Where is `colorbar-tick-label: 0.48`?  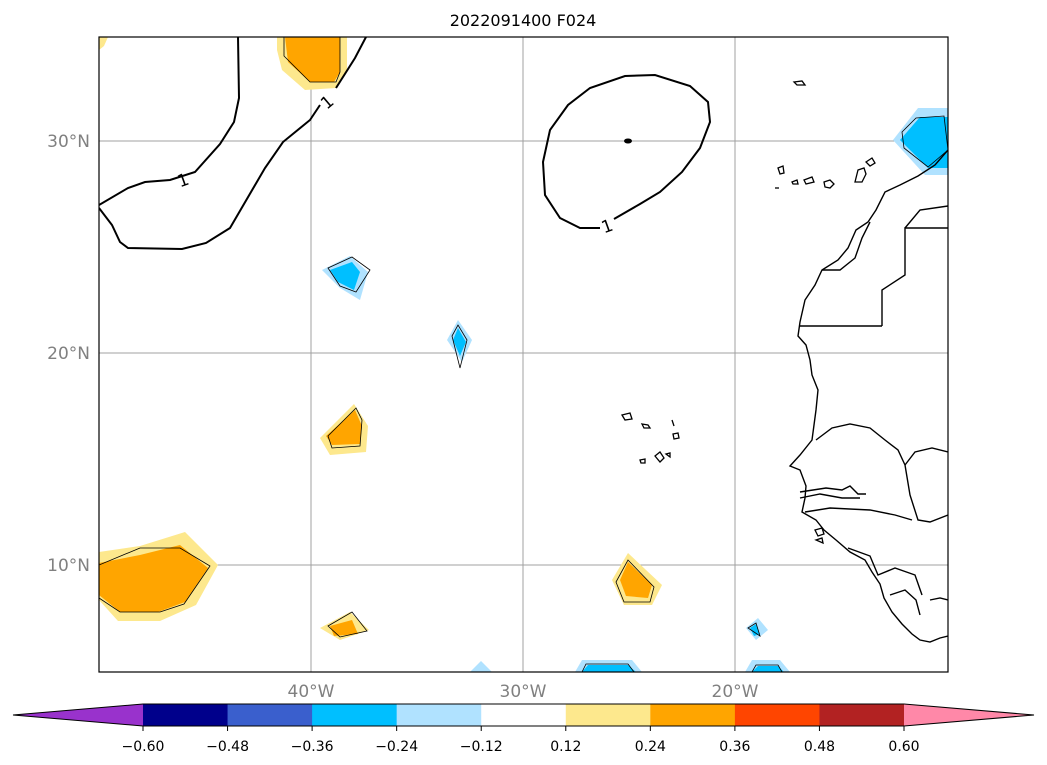
colorbar-tick-label: 0.48 is located at coordinates (819, 747).